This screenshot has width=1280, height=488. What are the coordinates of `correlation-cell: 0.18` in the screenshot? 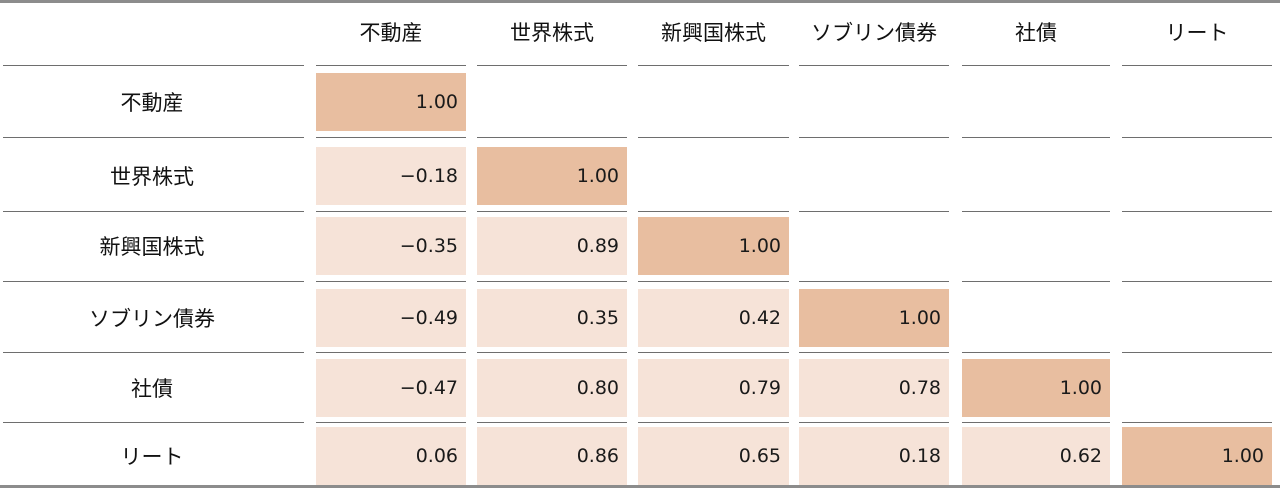 It's located at (874, 456).